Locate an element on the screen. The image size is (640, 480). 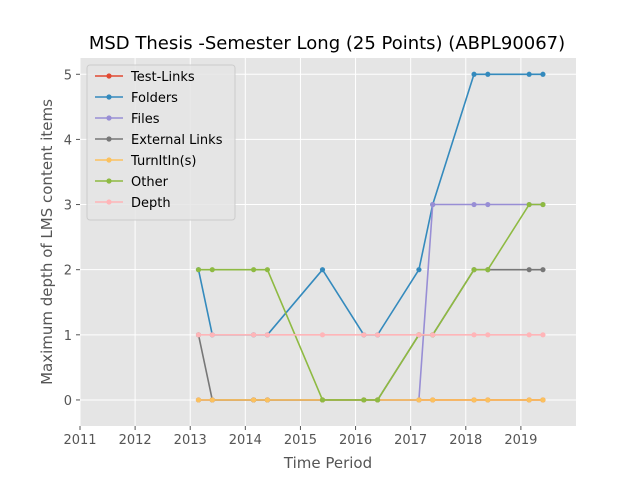
x-tick-label: 2014 is located at coordinates (245, 440).